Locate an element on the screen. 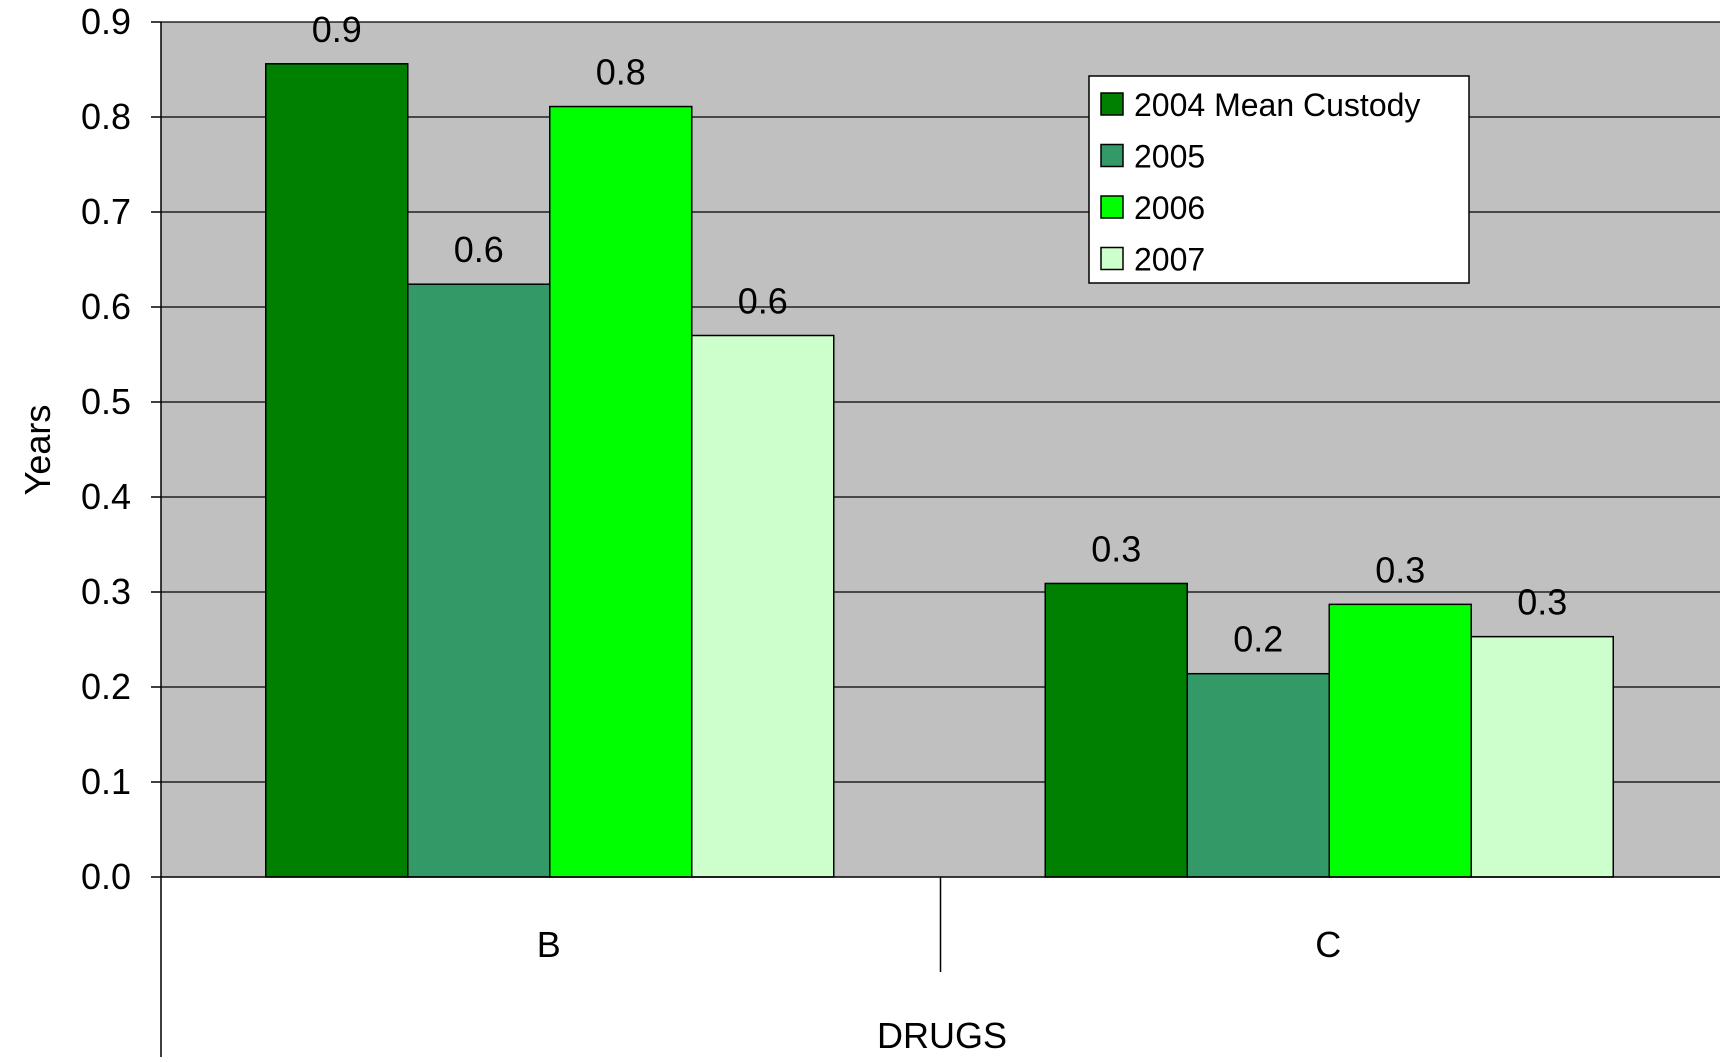  legend: 2004 Mean Custody 2005 2006 2007 is located at coordinates (1279, 179).